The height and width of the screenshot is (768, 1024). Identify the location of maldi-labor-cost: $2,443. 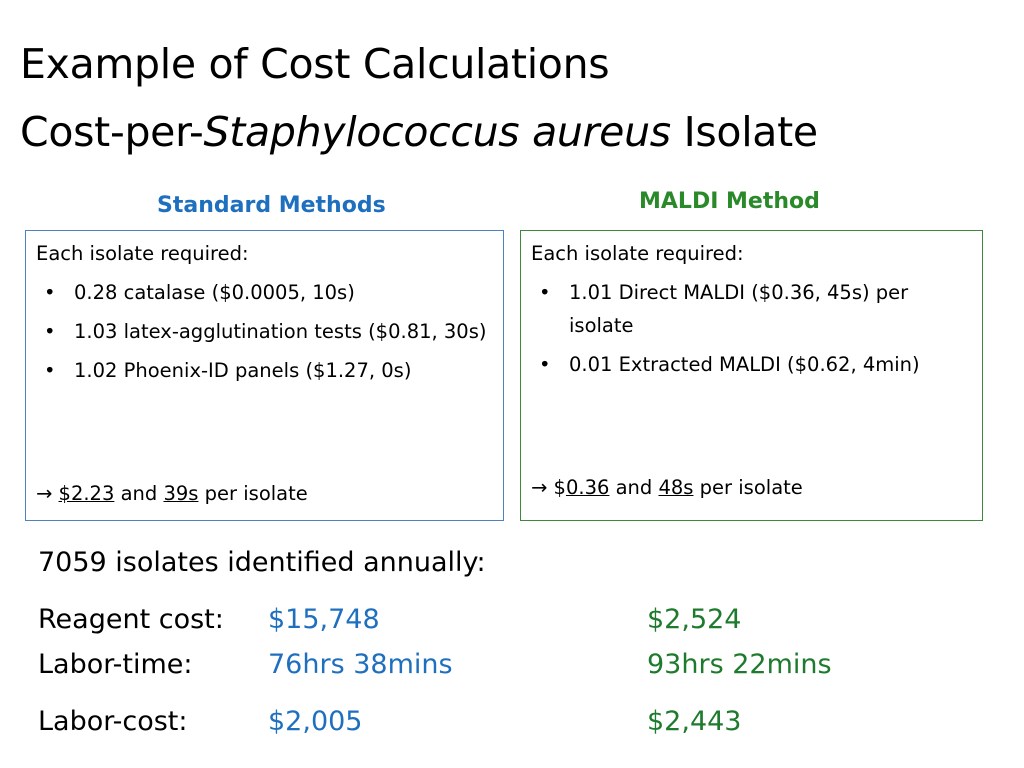
(694, 721).